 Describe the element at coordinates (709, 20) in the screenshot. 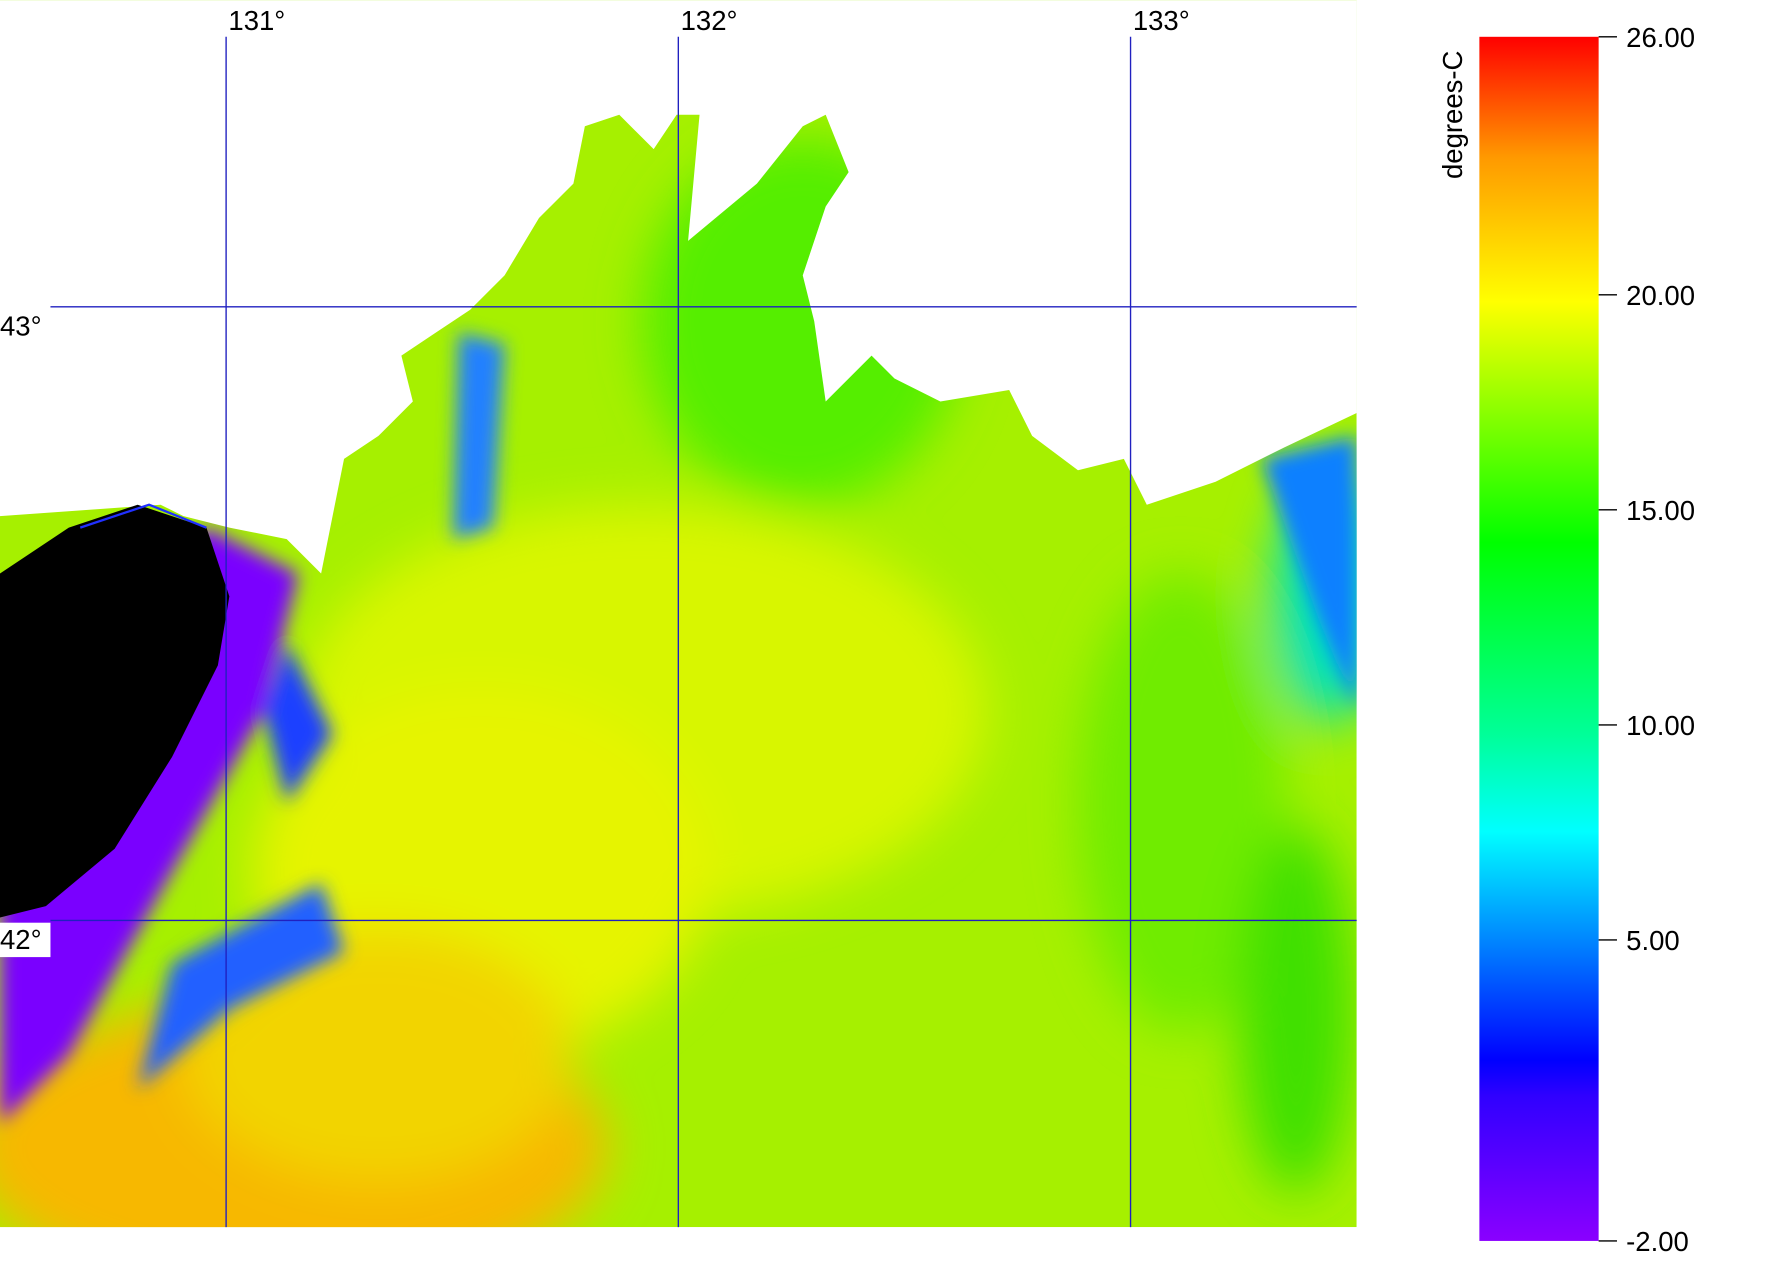

I see `longitude-label: 132°` at that location.